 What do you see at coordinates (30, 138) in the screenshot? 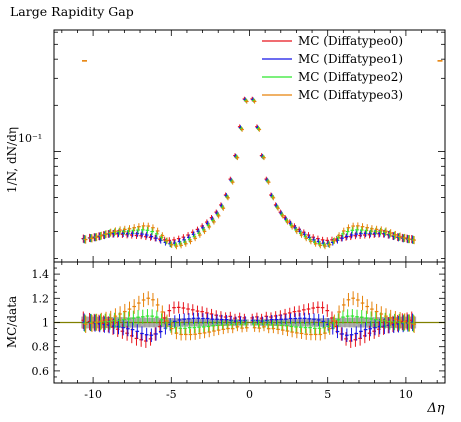
I see `main-y-tick-label: 10⁻¹` at bounding box center [30, 138].